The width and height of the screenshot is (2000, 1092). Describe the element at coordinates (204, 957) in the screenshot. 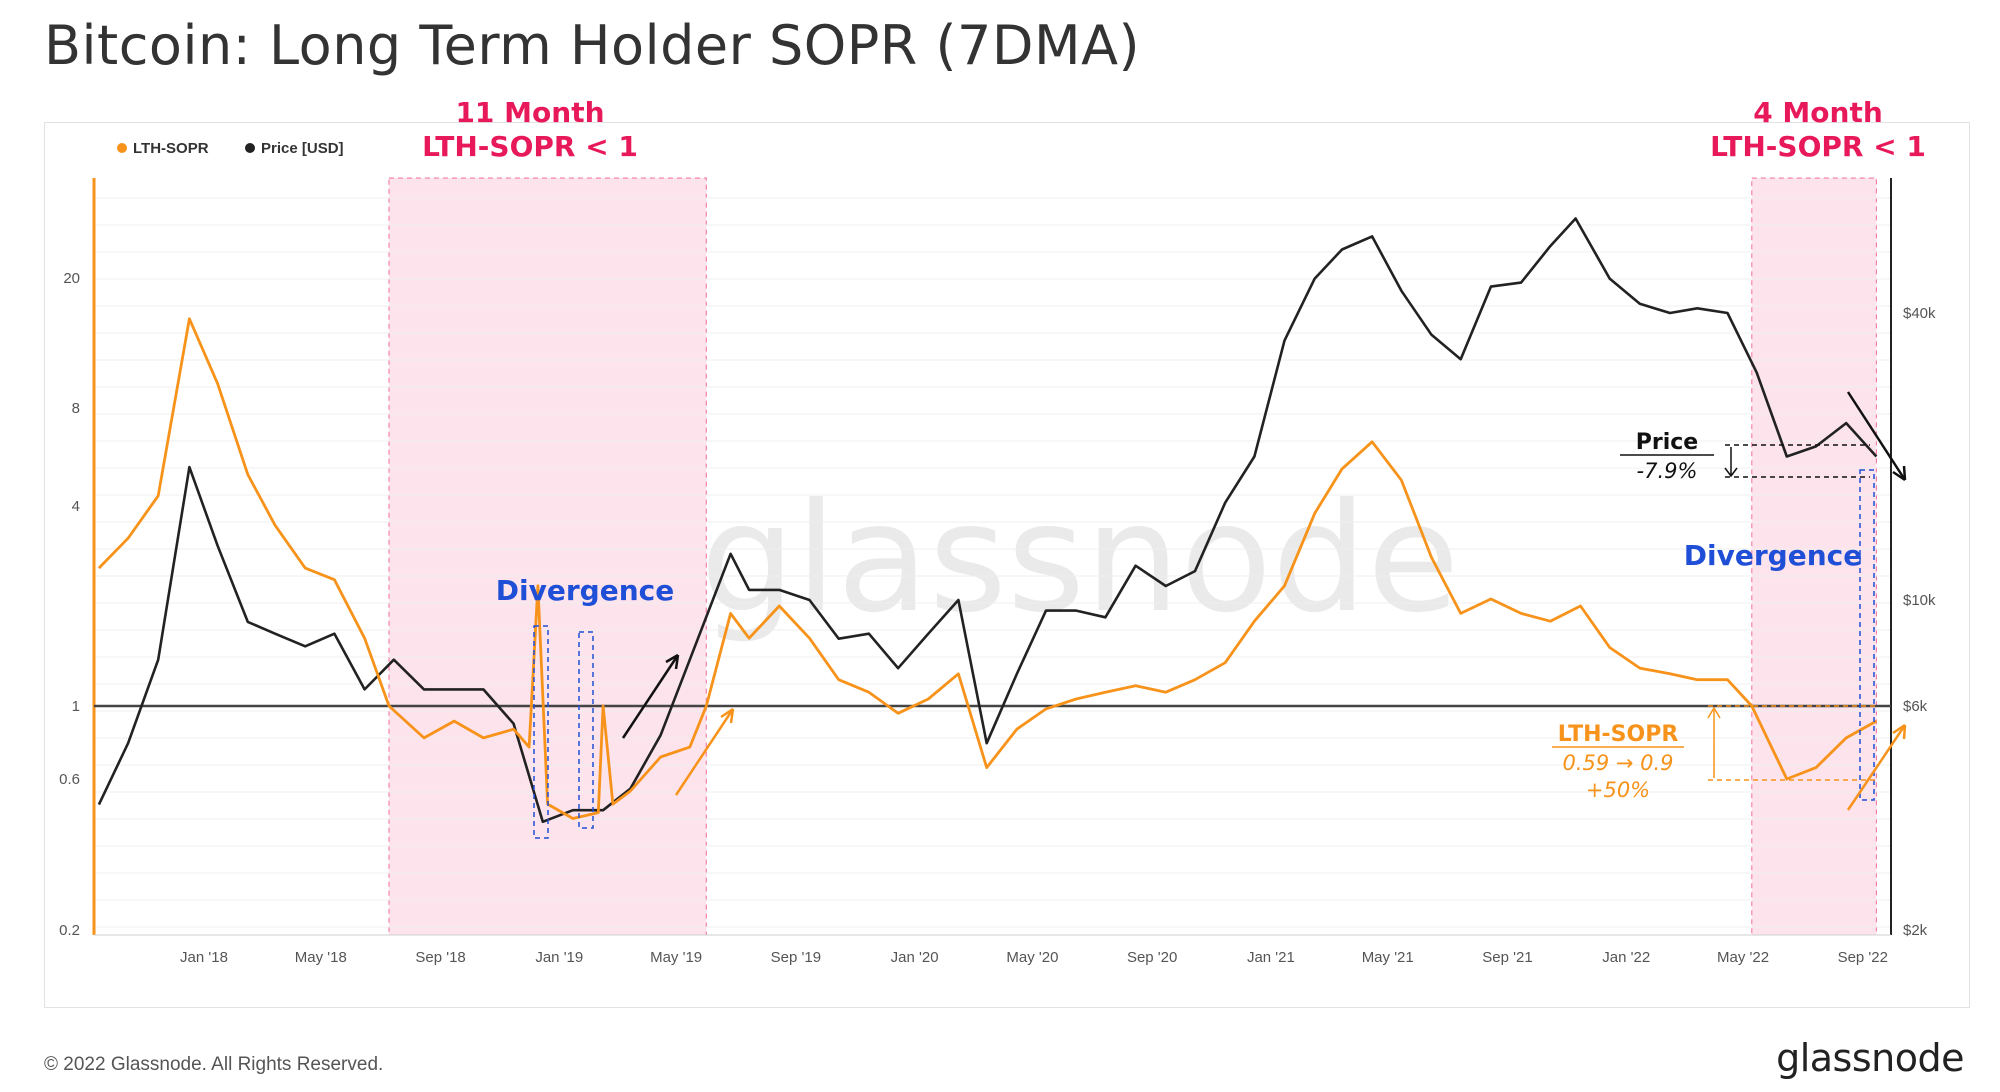

I see `x-tick-label: Jan '18` at that location.